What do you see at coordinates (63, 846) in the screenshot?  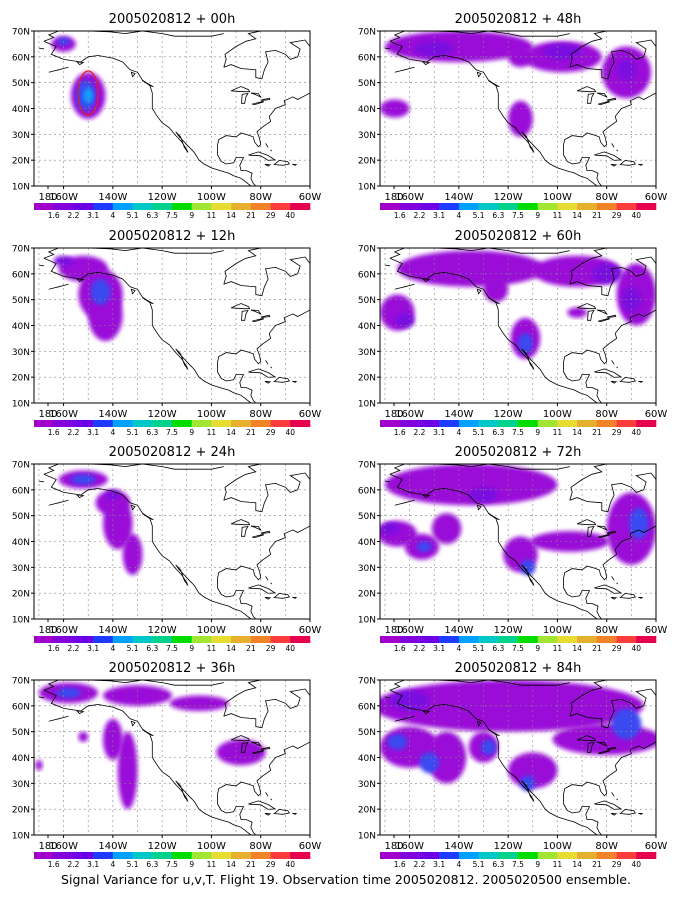 I see `lon-label: 160W` at bounding box center [63, 846].